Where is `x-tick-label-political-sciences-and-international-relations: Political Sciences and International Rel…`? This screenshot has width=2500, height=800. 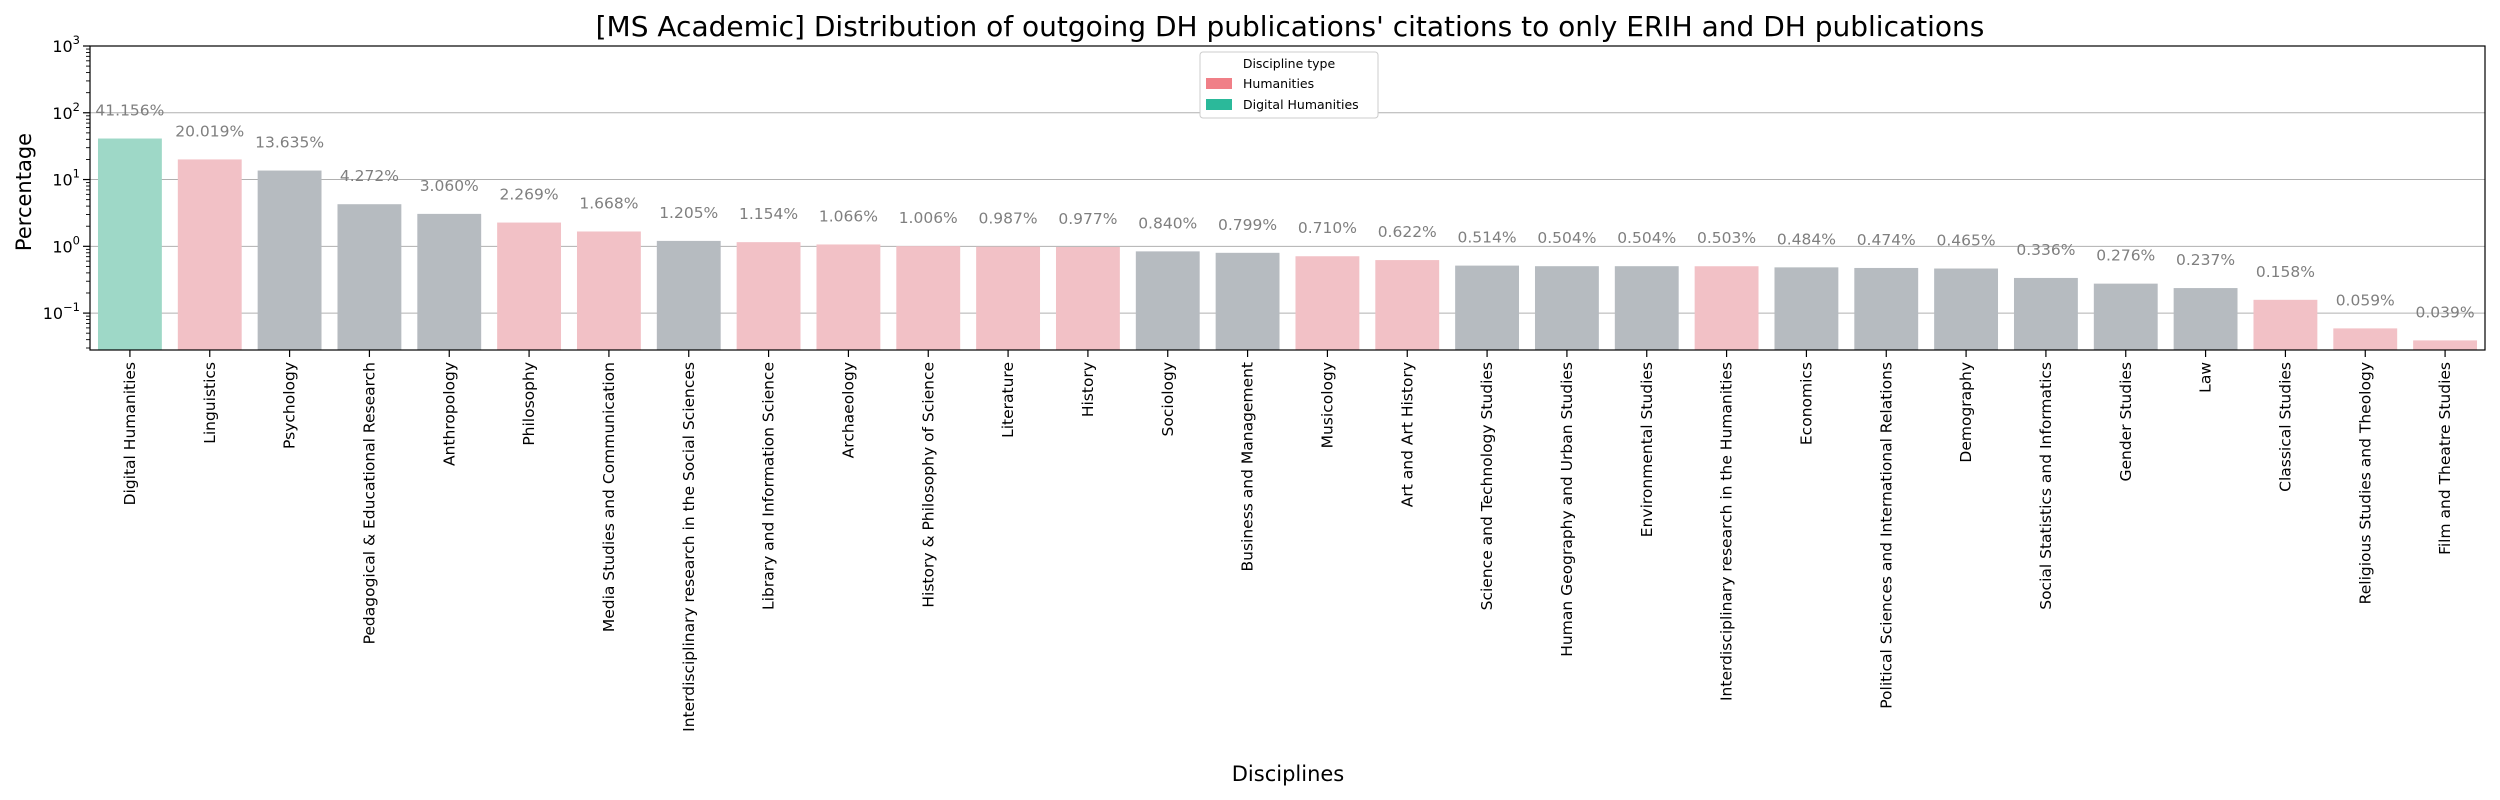 x-tick-label-political-sciences-and-international-relations: Political Sciences and International Rel… is located at coordinates (1886, 535).